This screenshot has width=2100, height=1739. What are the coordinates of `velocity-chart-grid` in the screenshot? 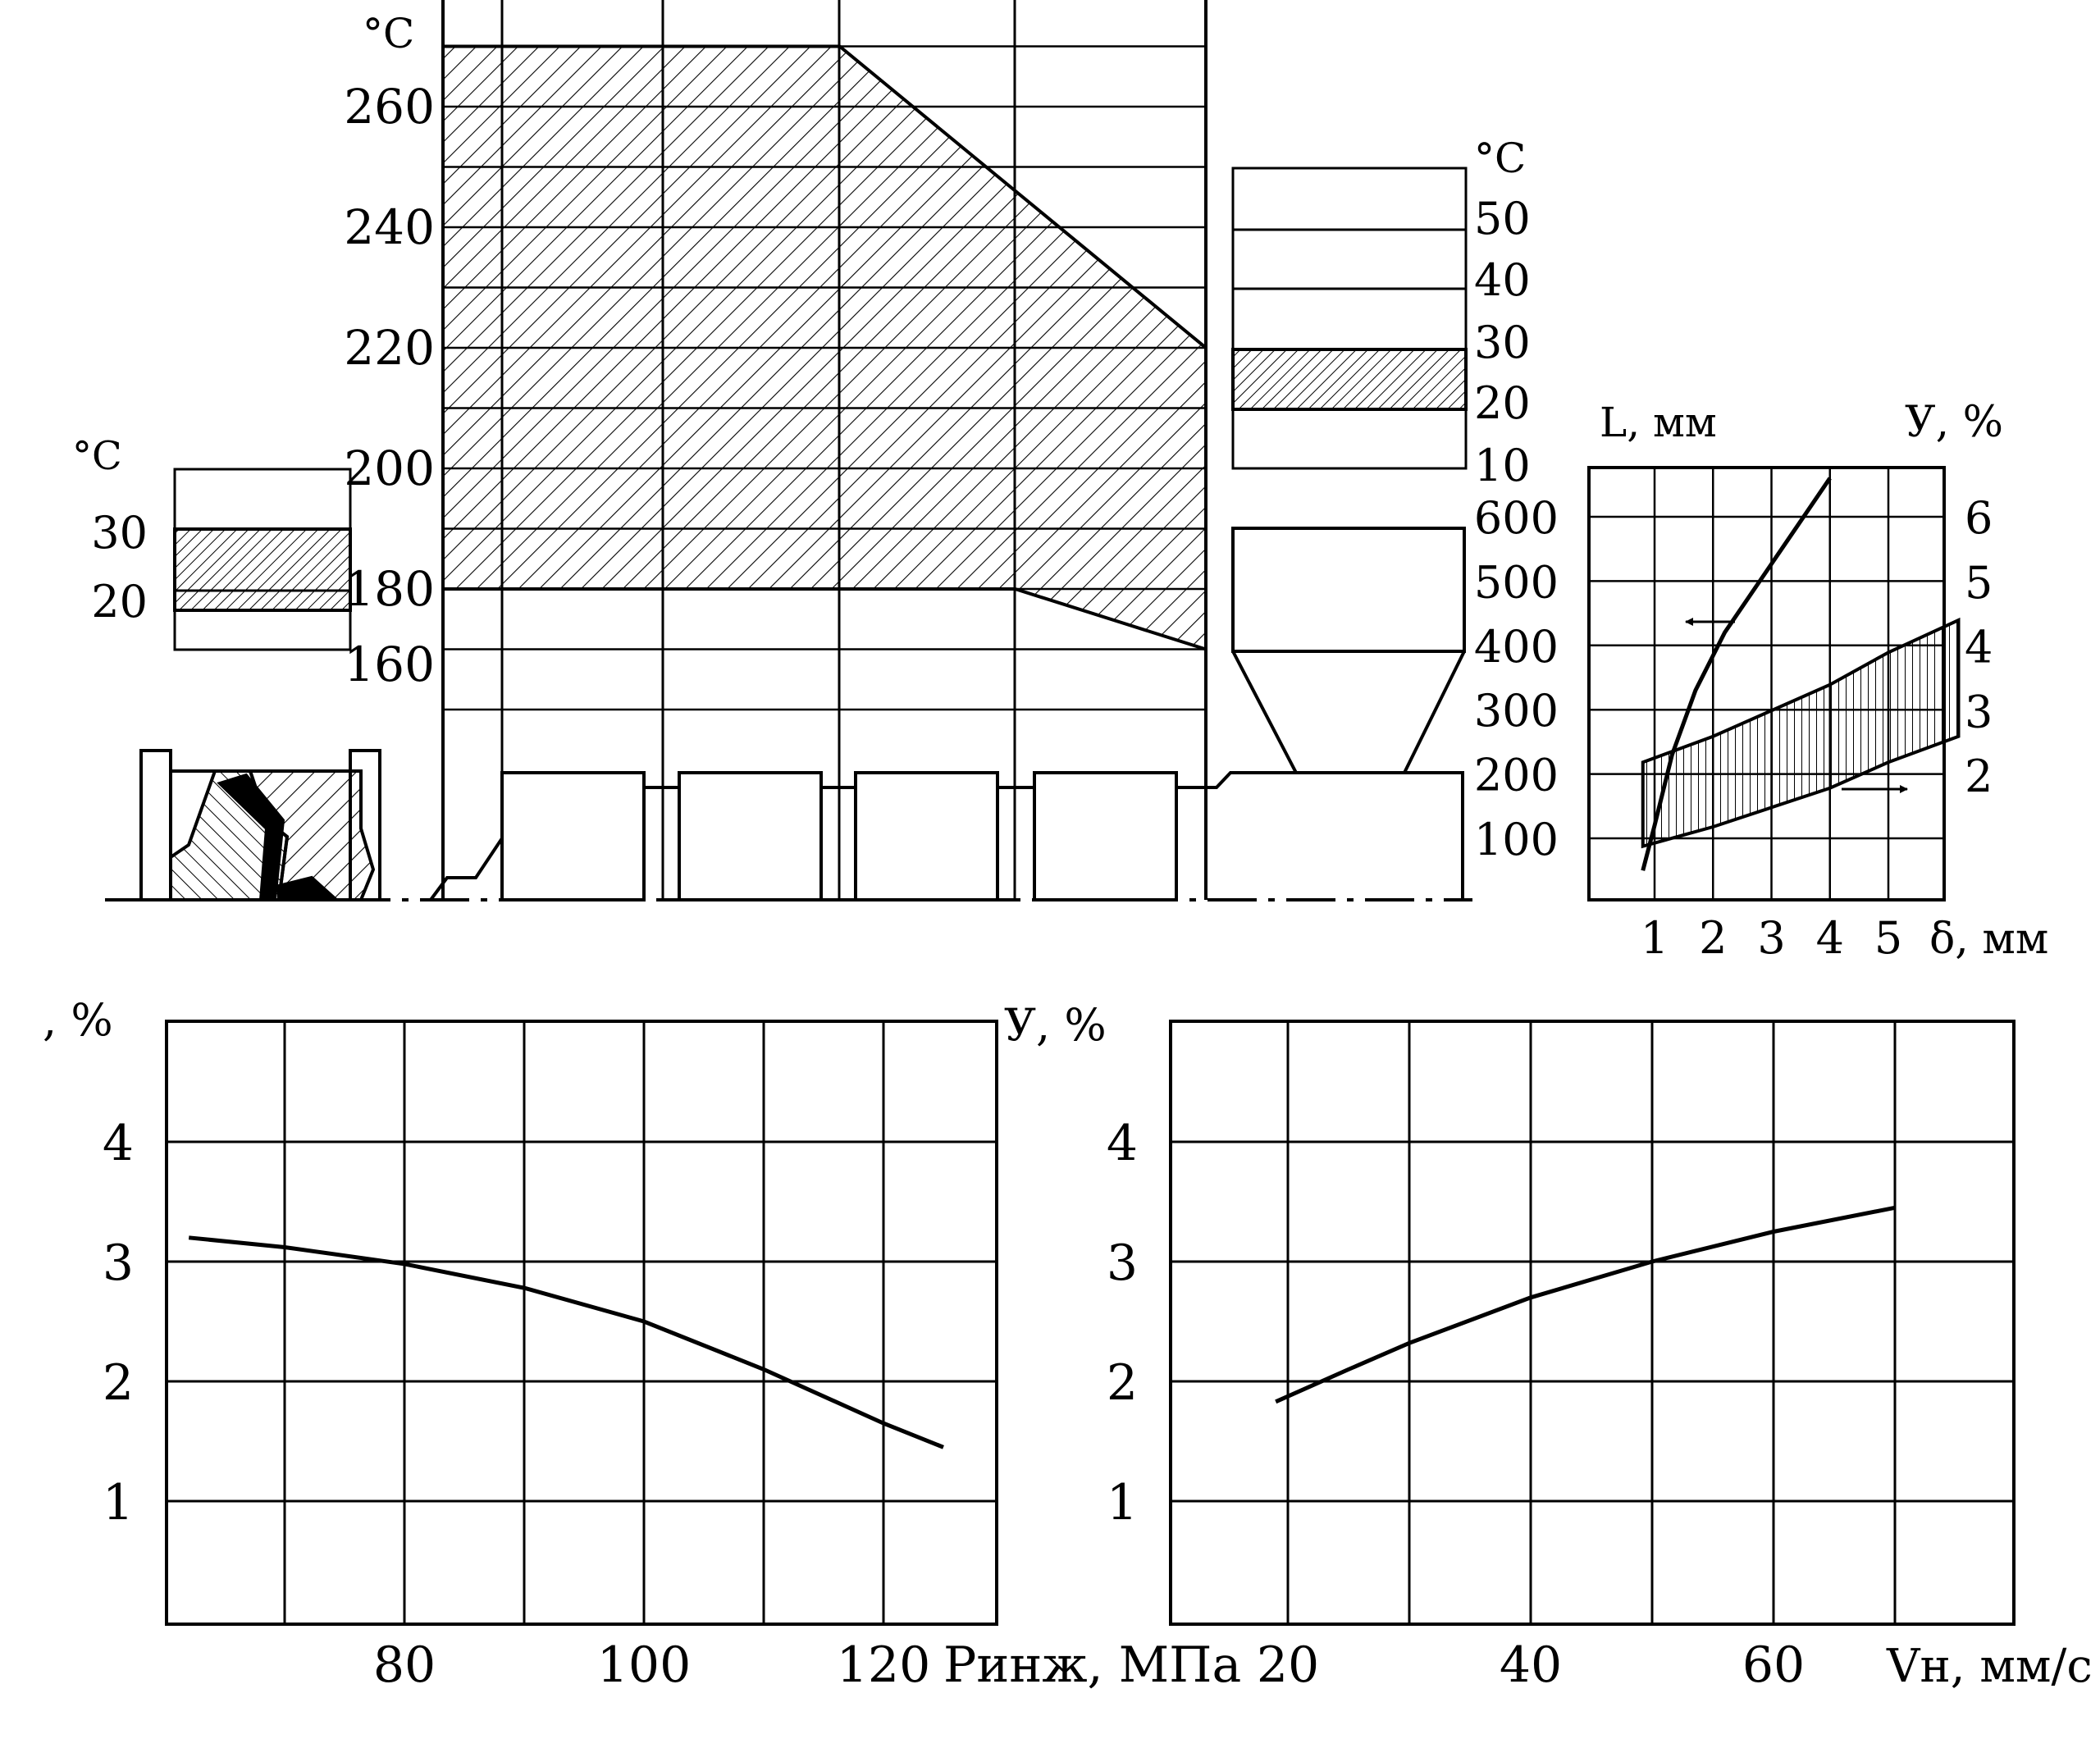 It's located at (1593, 1323).